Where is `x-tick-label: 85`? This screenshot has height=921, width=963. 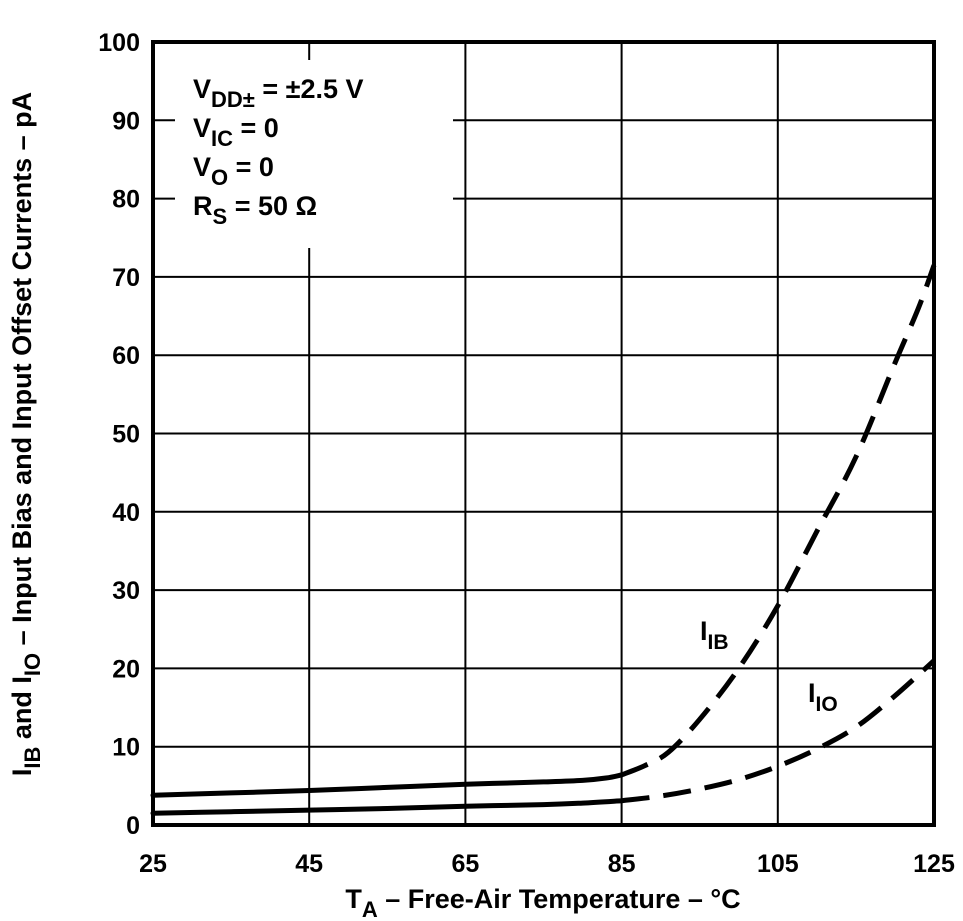 x-tick-label: 85 is located at coordinates (622, 864).